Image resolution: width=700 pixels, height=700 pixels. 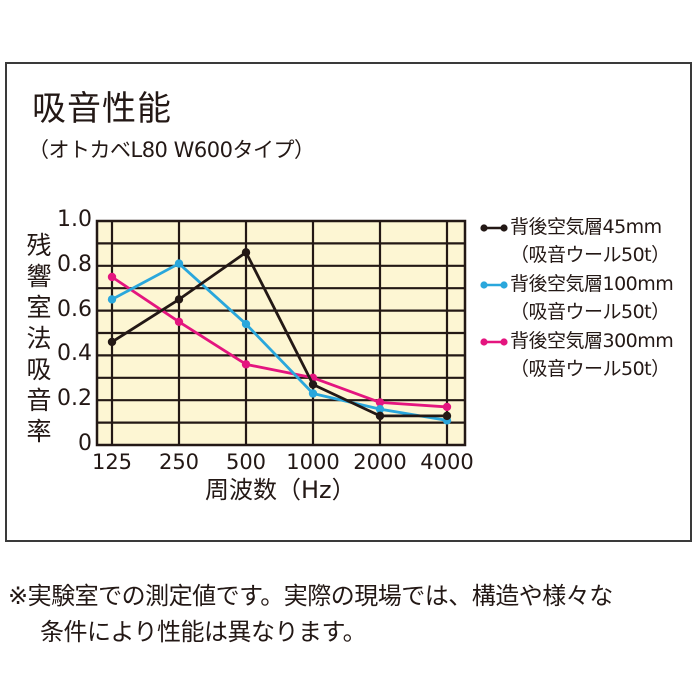 What do you see at coordinates (592, 284) in the screenshot?
I see `legend-label: 背後空気層100mm` at bounding box center [592, 284].